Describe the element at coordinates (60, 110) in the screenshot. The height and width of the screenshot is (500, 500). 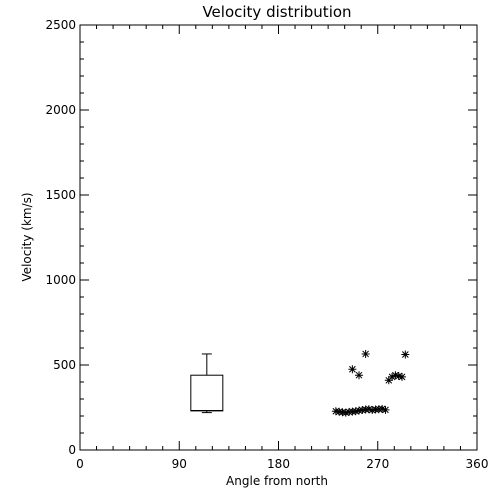
I see `y-tick-label-4: 2000` at that location.